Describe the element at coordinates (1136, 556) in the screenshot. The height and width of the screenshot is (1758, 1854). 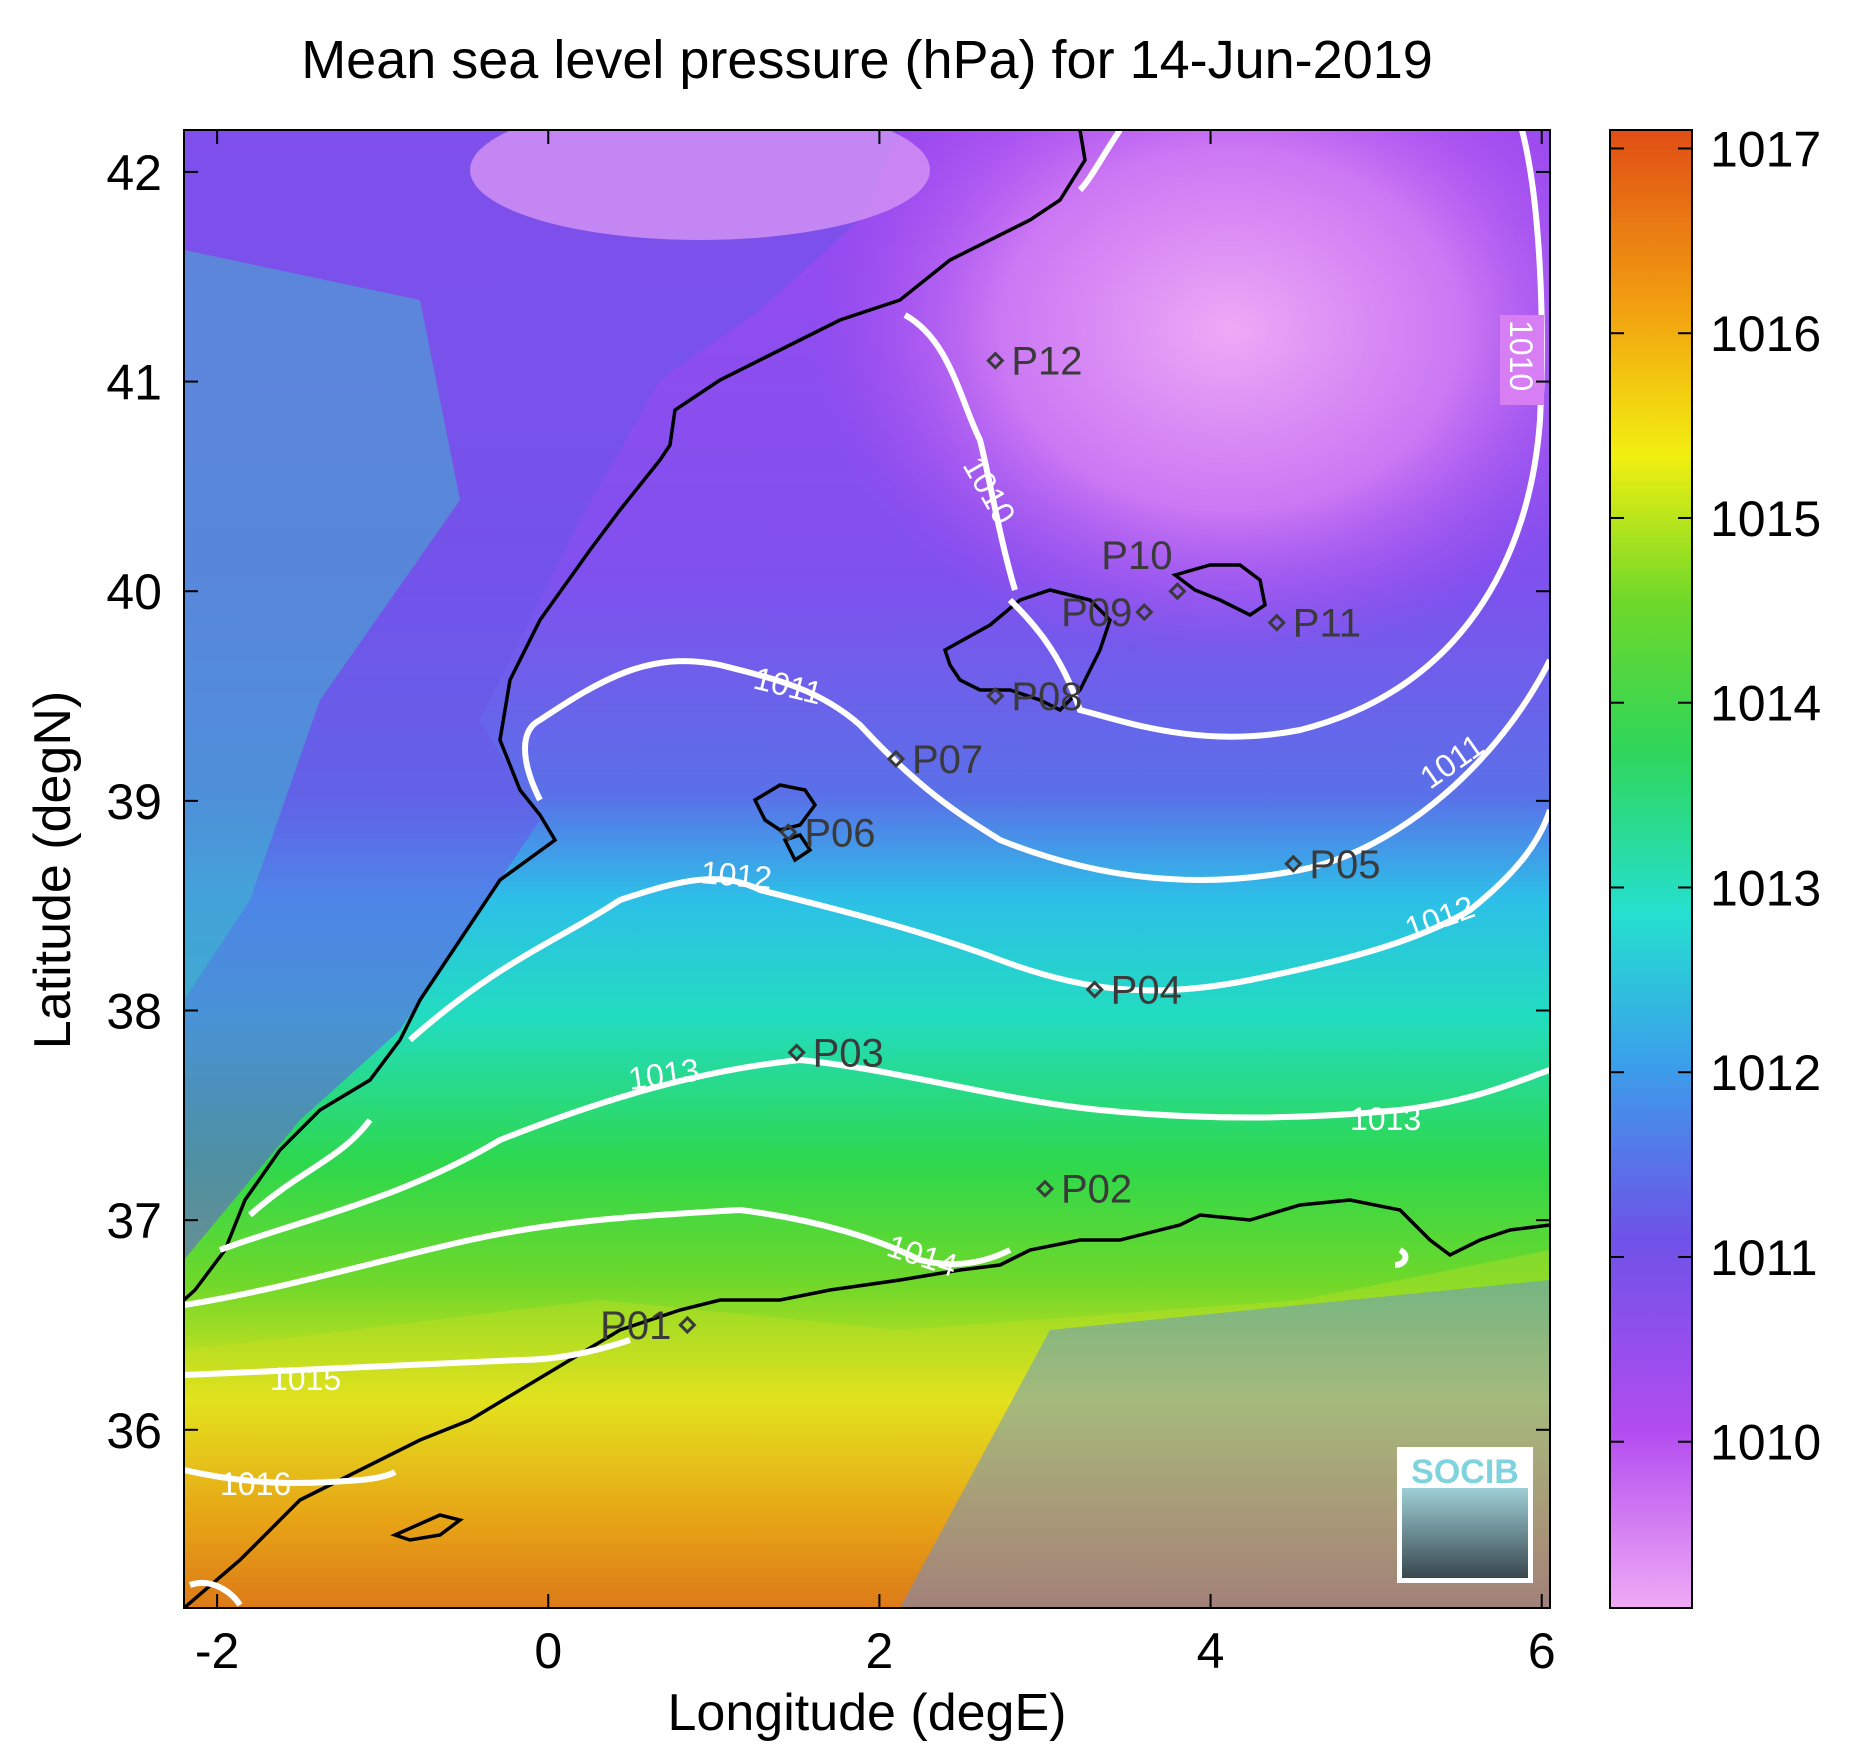
I see `station-label: P10` at that location.